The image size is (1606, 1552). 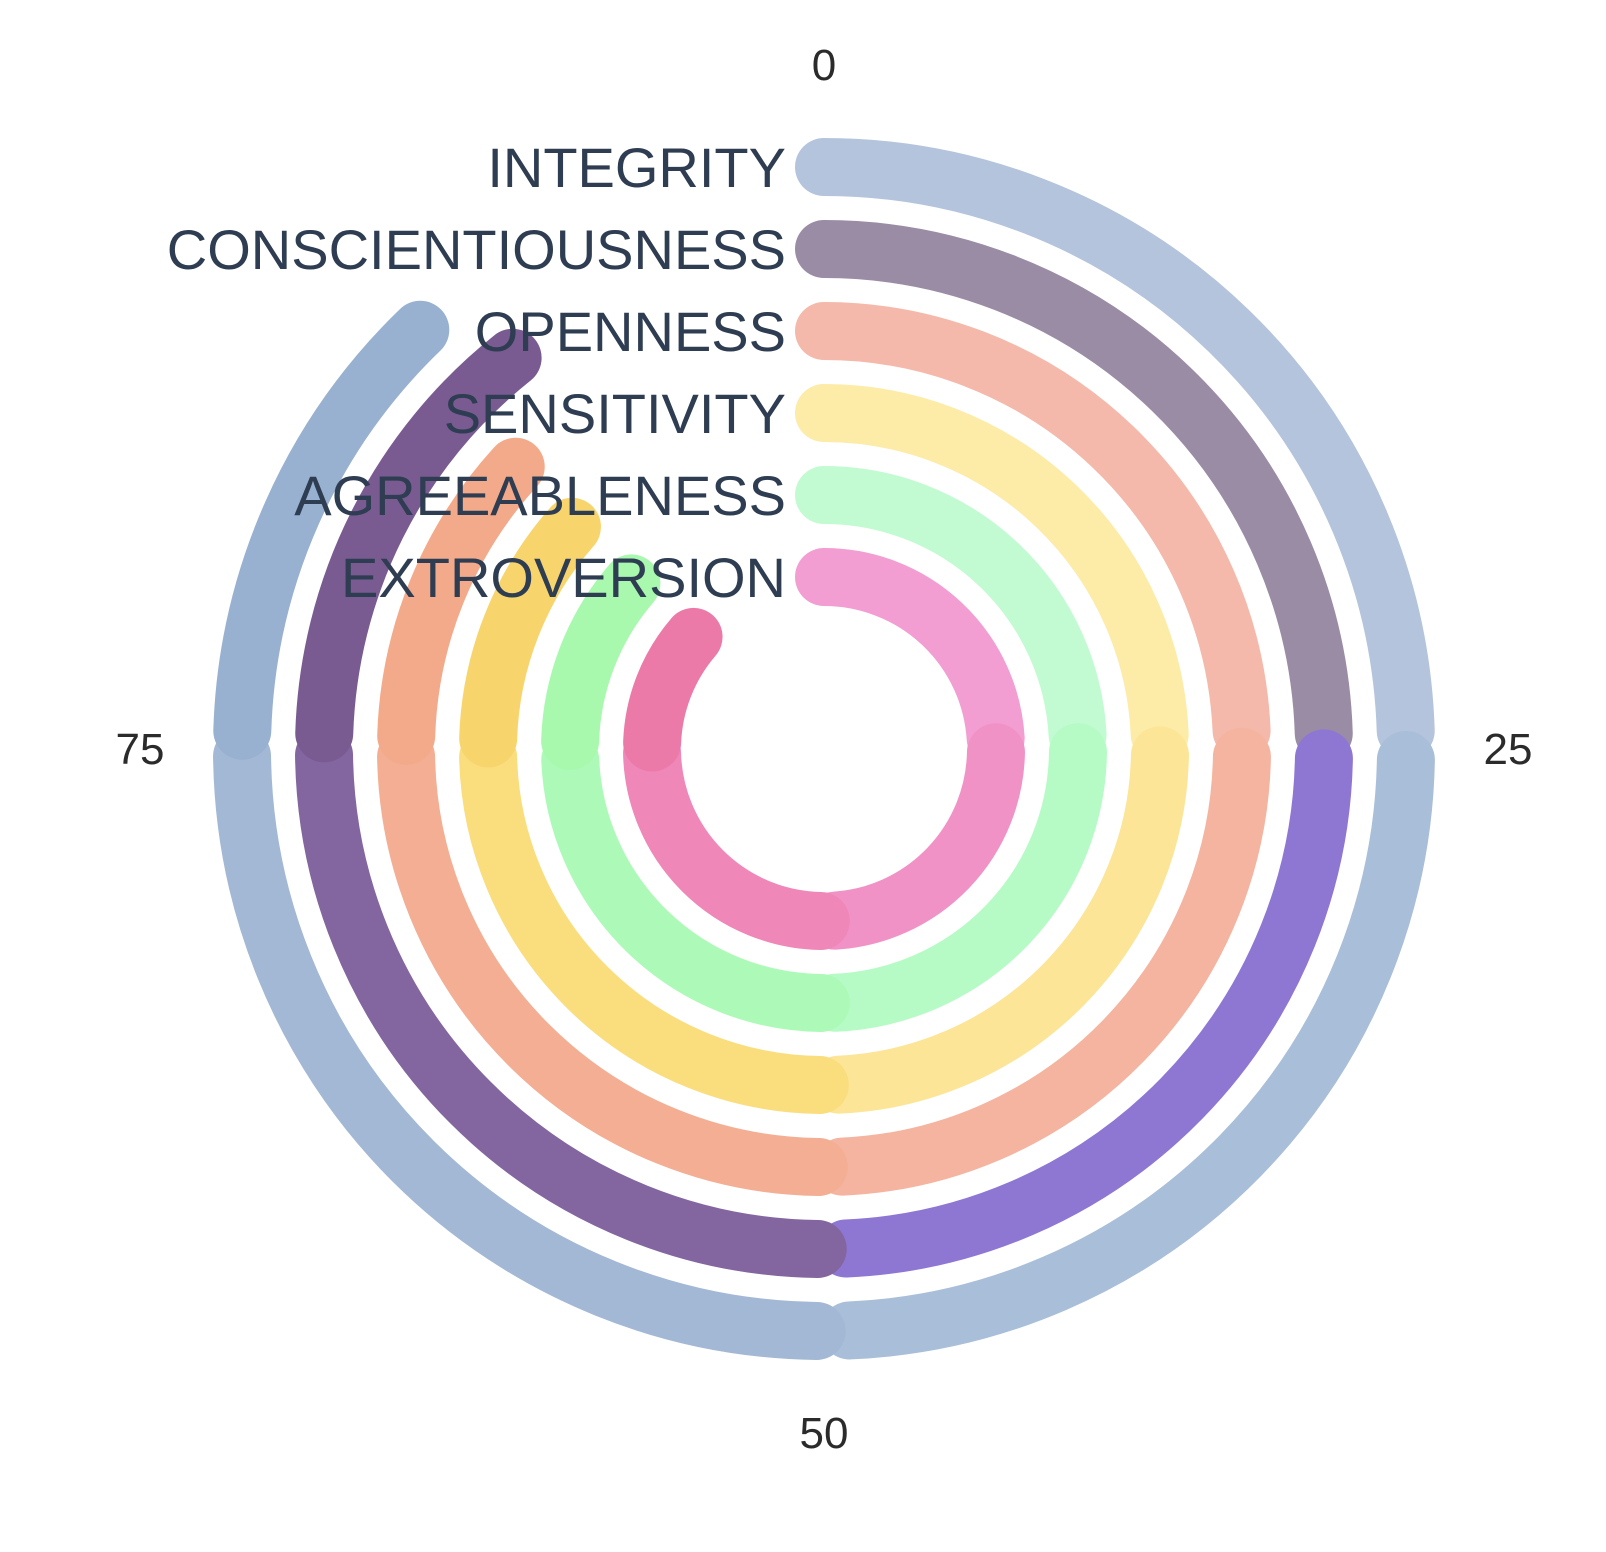 What do you see at coordinates (540, 495) in the screenshot?
I see `category-label-agreeableness: AGREEABLENESS` at bounding box center [540, 495].